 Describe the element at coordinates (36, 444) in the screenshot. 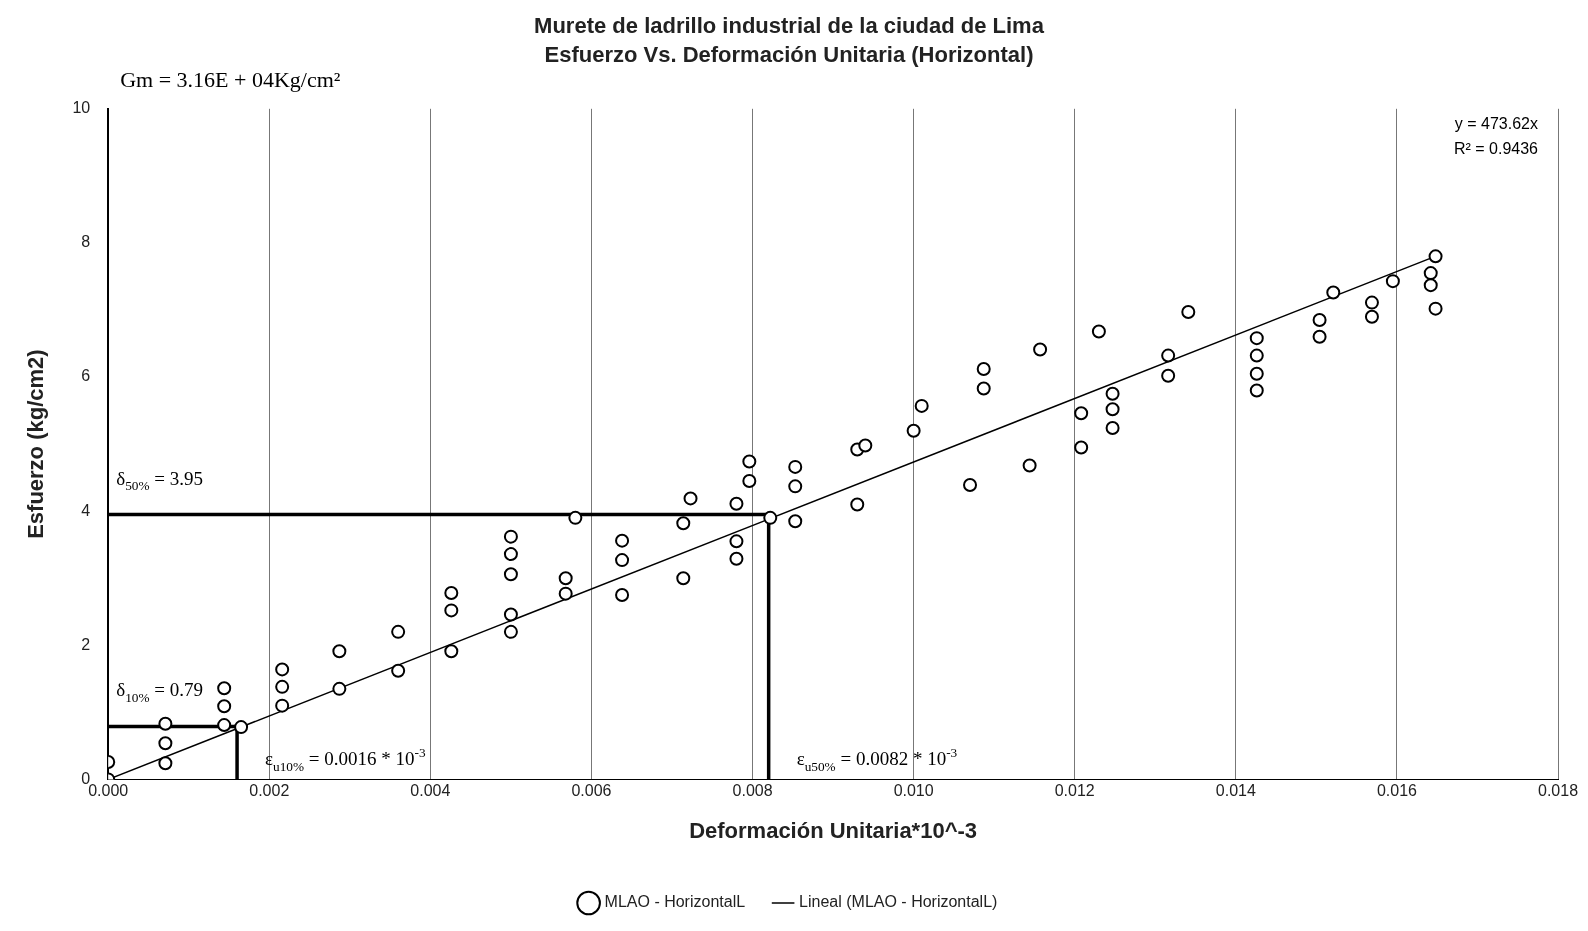

I see `y-axis-title: Esfuerzo (kg/cm2)` at that location.